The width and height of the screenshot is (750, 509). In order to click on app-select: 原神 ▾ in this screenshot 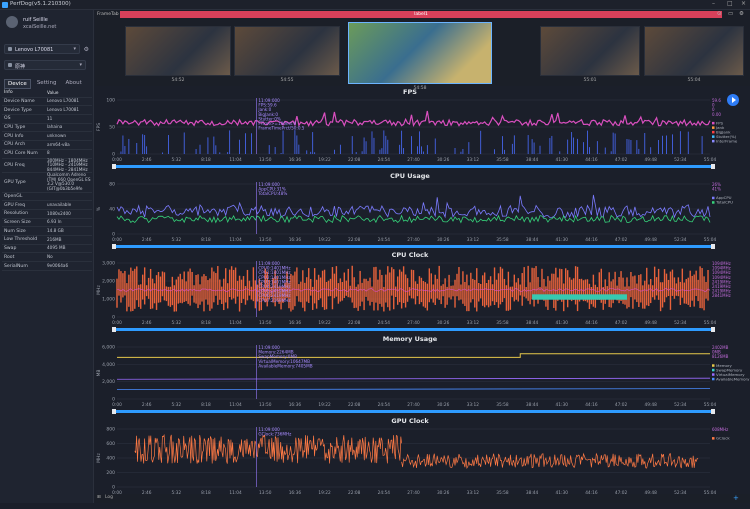, I will do `click(45, 65)`.